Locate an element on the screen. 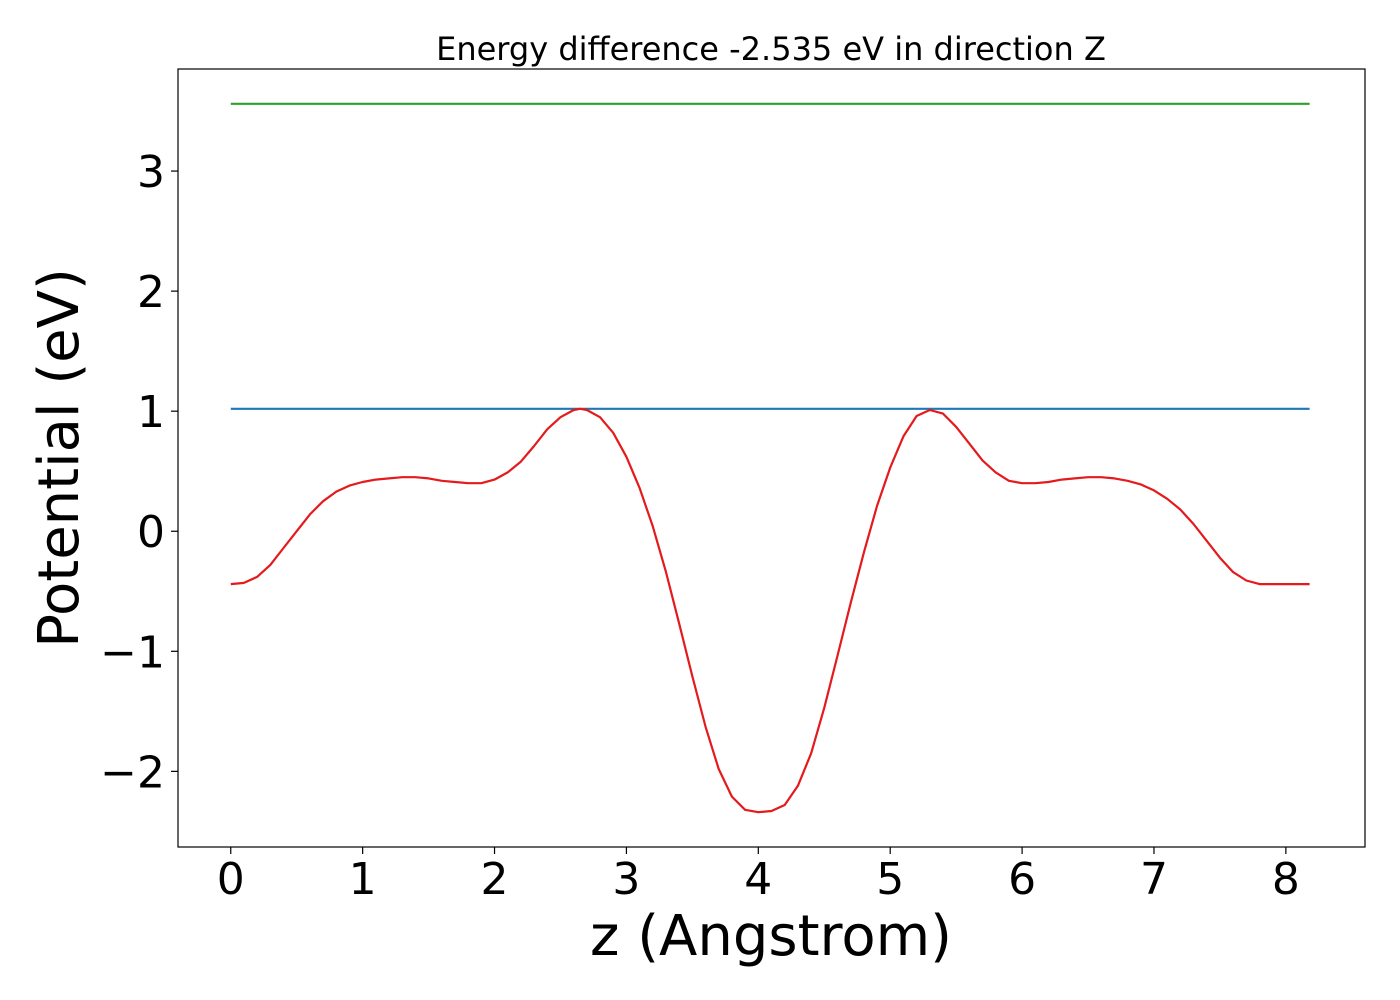 This screenshot has height=1000, width=1400. y-tick-label: 3 is located at coordinates (151, 172).